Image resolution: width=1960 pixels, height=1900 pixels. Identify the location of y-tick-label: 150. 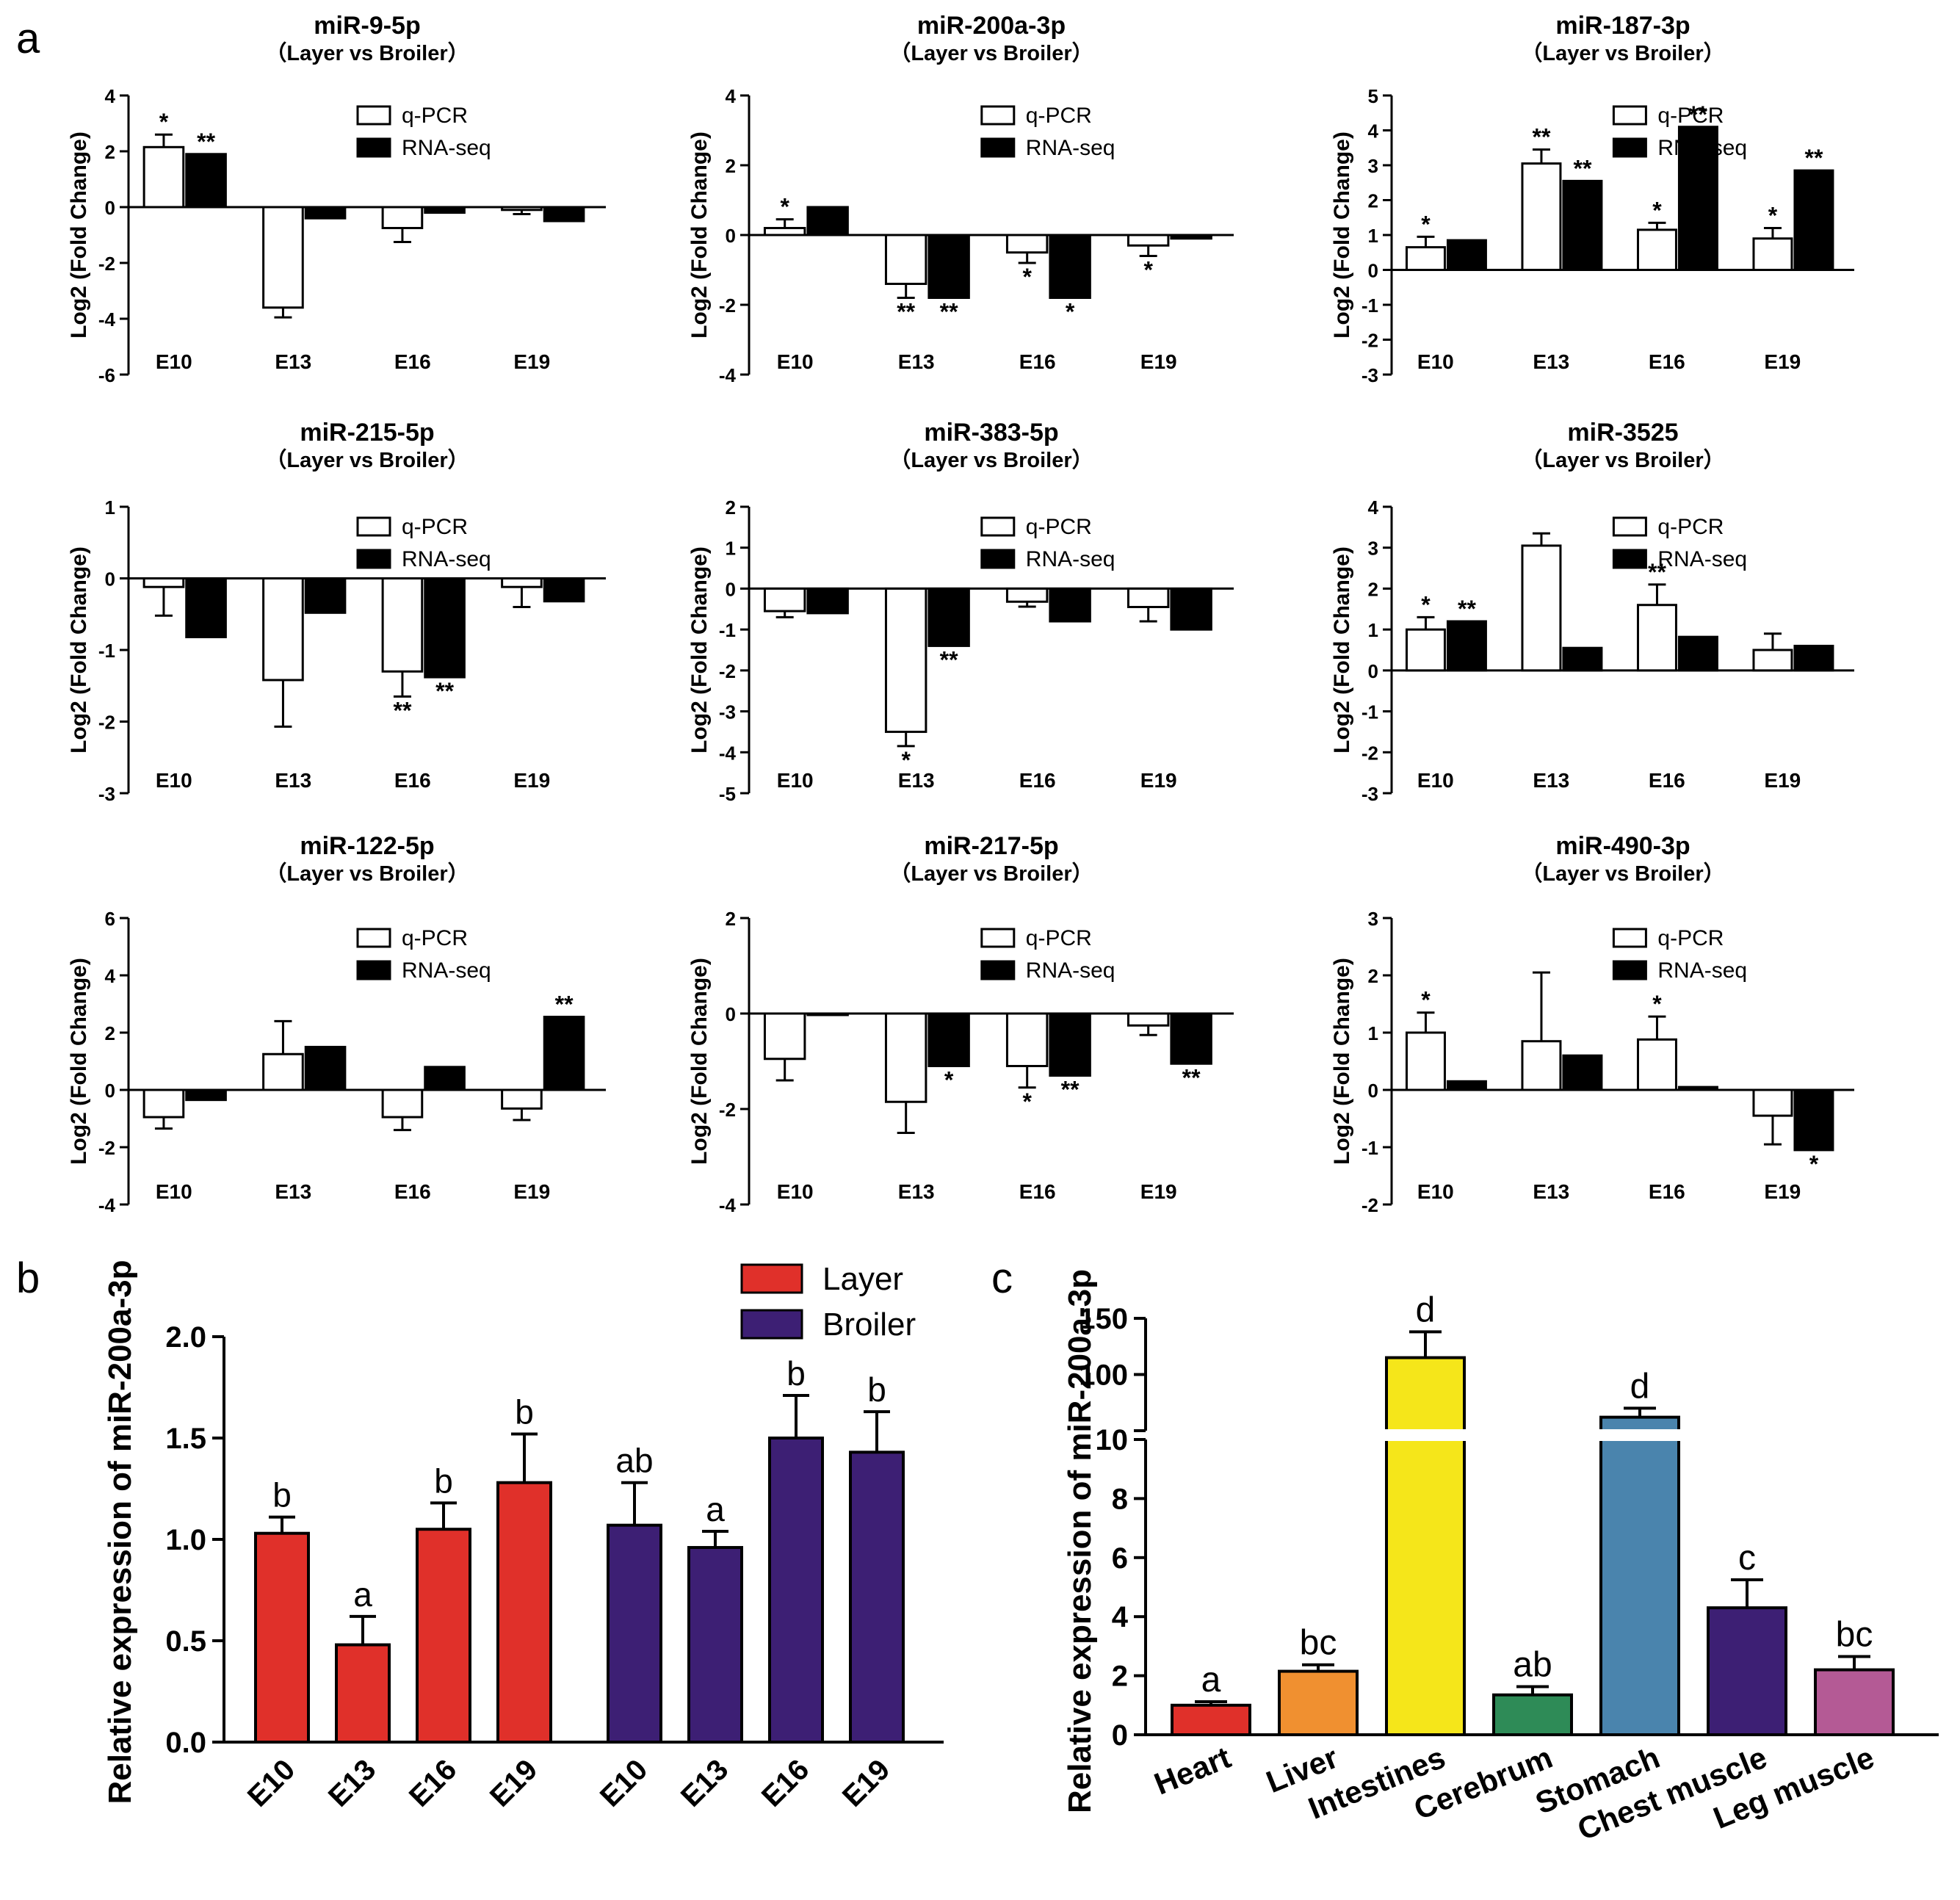
(1103, 1319).